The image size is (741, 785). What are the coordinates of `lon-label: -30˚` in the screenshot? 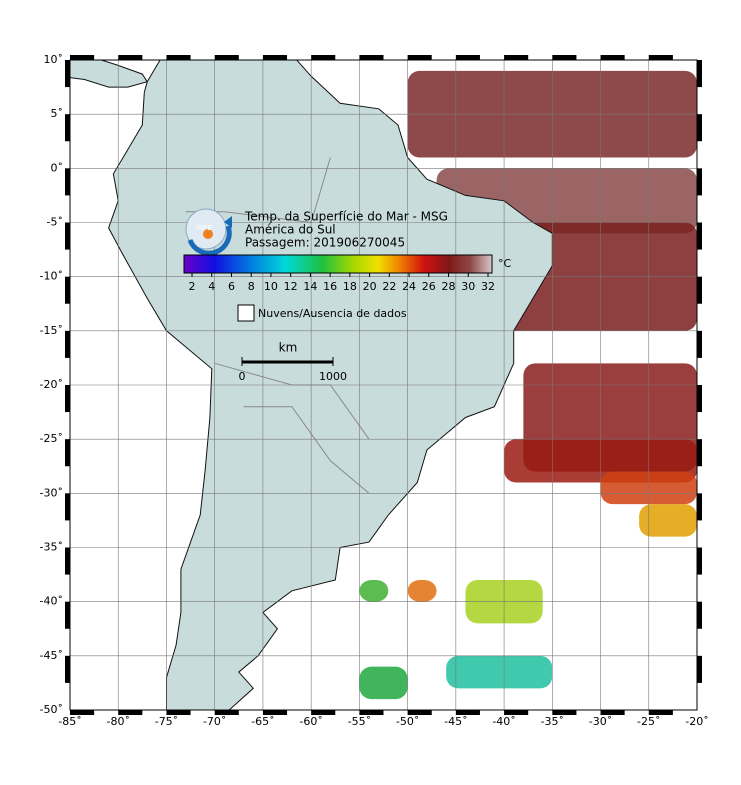 It's located at (600, 721).